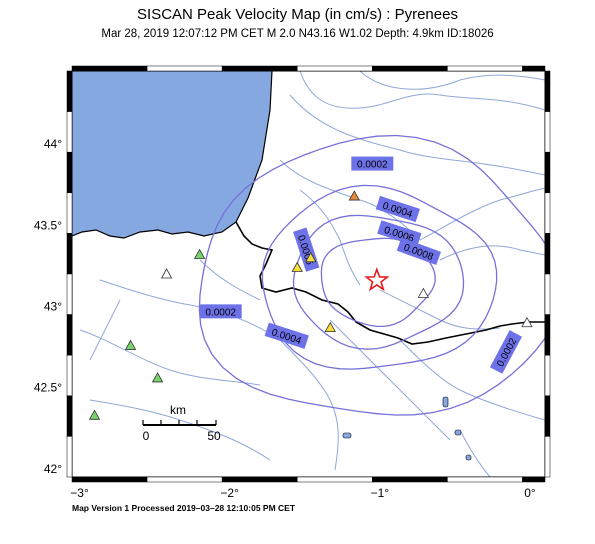 The height and width of the screenshot is (544, 595). Describe the element at coordinates (407, 428) in the screenshot. I see `lakes` at that location.